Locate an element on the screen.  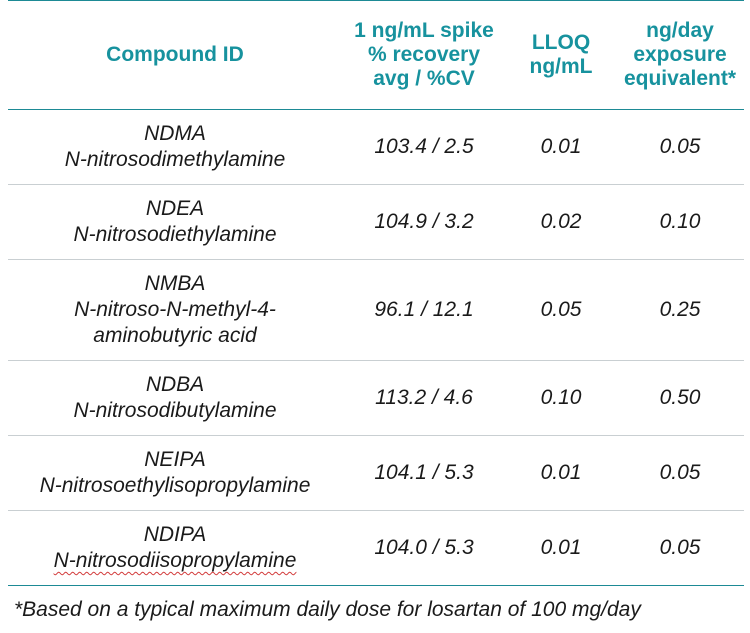
header-compound-id: Compound ID is located at coordinates (175, 55).